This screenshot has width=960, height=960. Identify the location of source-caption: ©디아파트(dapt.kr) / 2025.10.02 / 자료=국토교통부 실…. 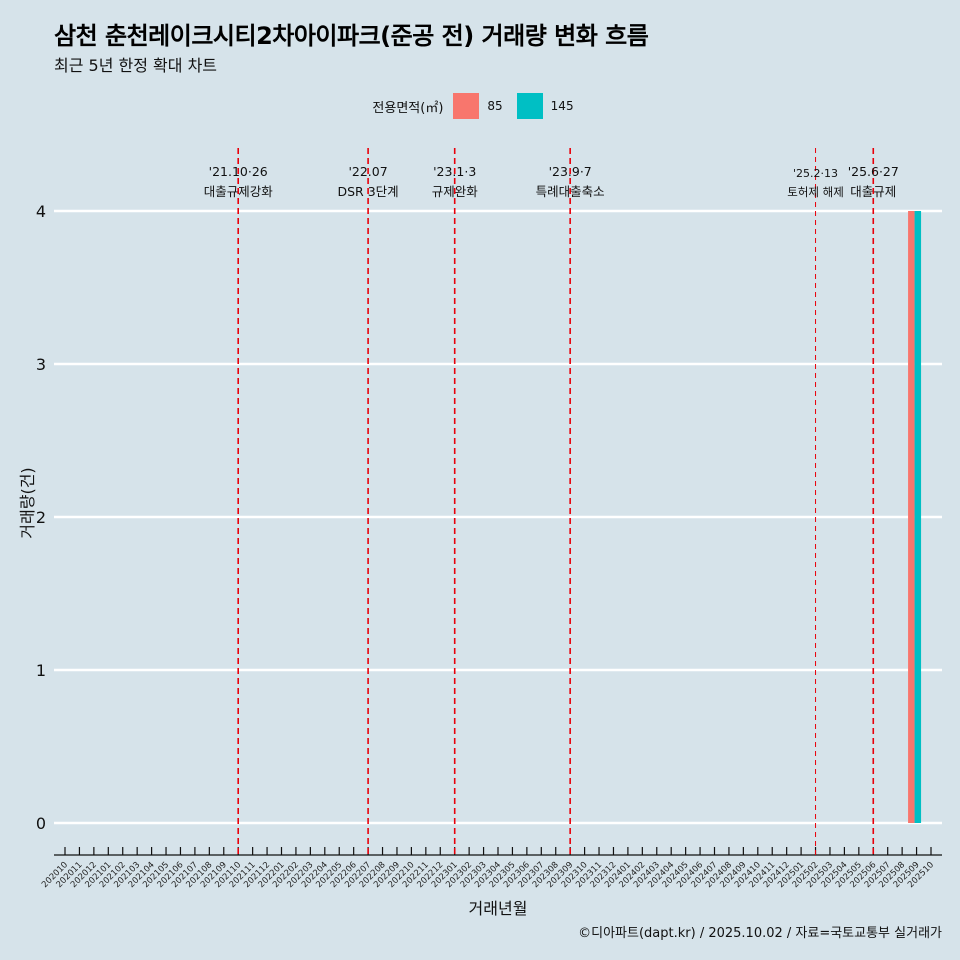
(760, 933).